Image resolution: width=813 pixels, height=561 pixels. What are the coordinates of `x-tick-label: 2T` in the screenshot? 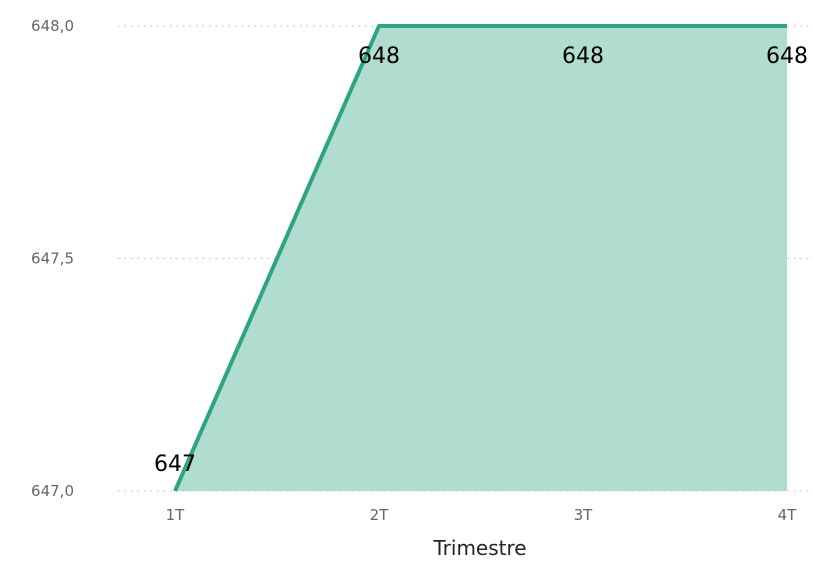 It's located at (380, 515).